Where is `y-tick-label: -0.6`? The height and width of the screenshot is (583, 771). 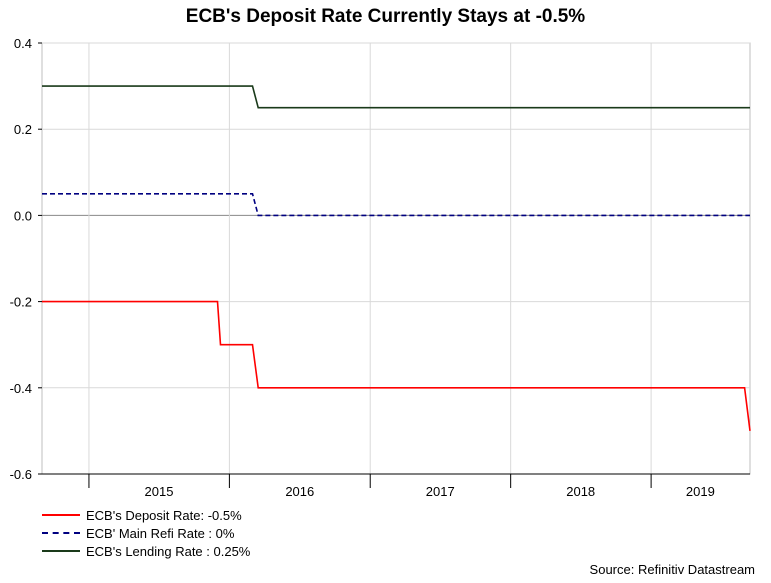 y-tick-label: -0.6 is located at coordinates (21, 474).